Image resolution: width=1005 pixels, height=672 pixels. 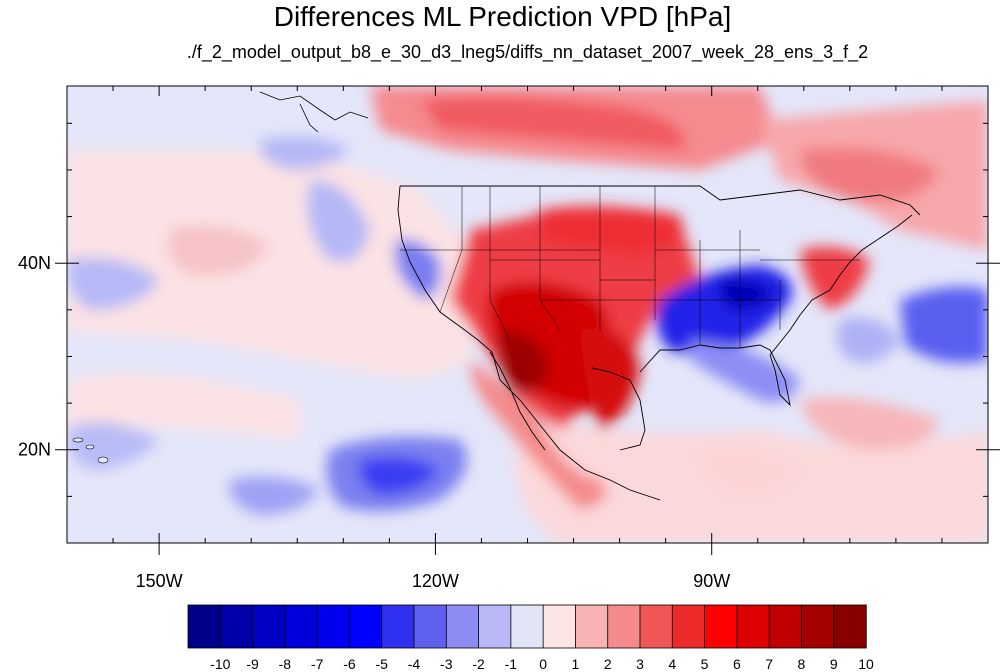 What do you see at coordinates (220, 664) in the screenshot?
I see `colorbar-label: -10` at bounding box center [220, 664].